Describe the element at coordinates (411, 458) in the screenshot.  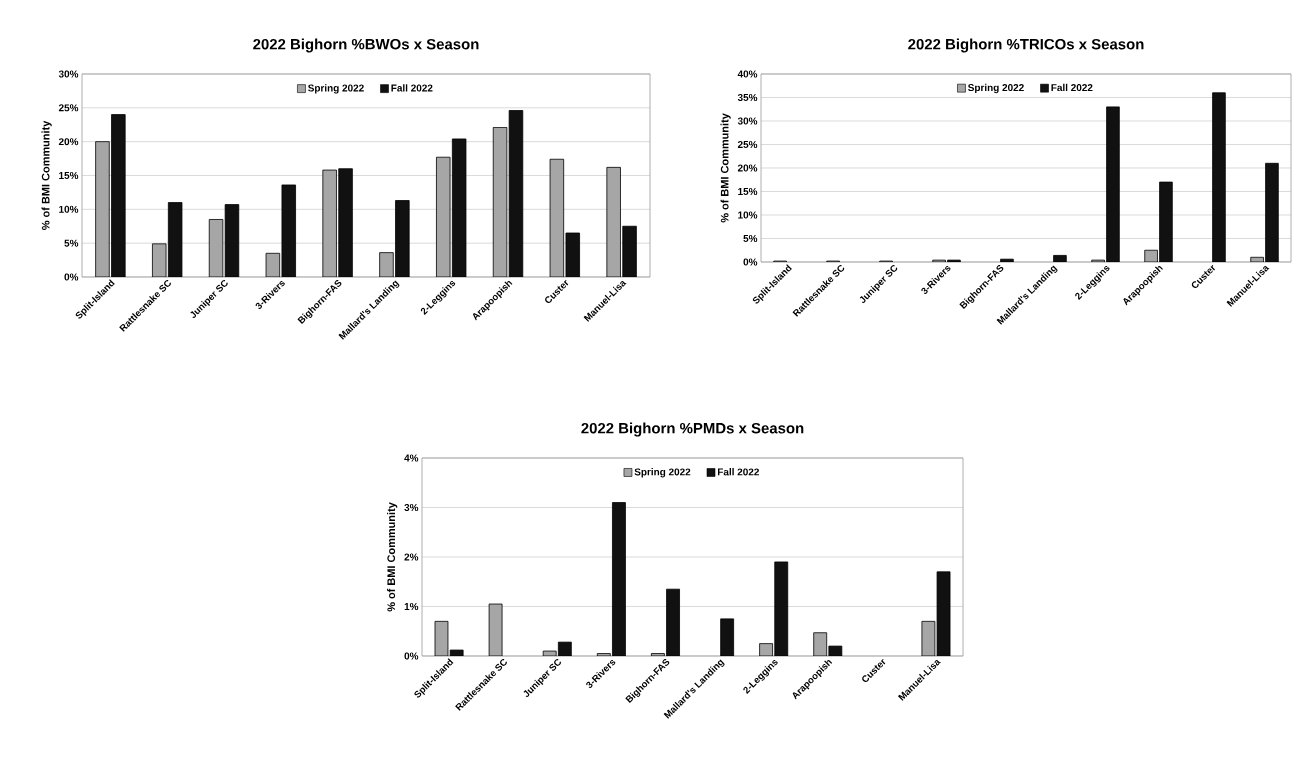
I see `y-tick-label: 4%` at that location.